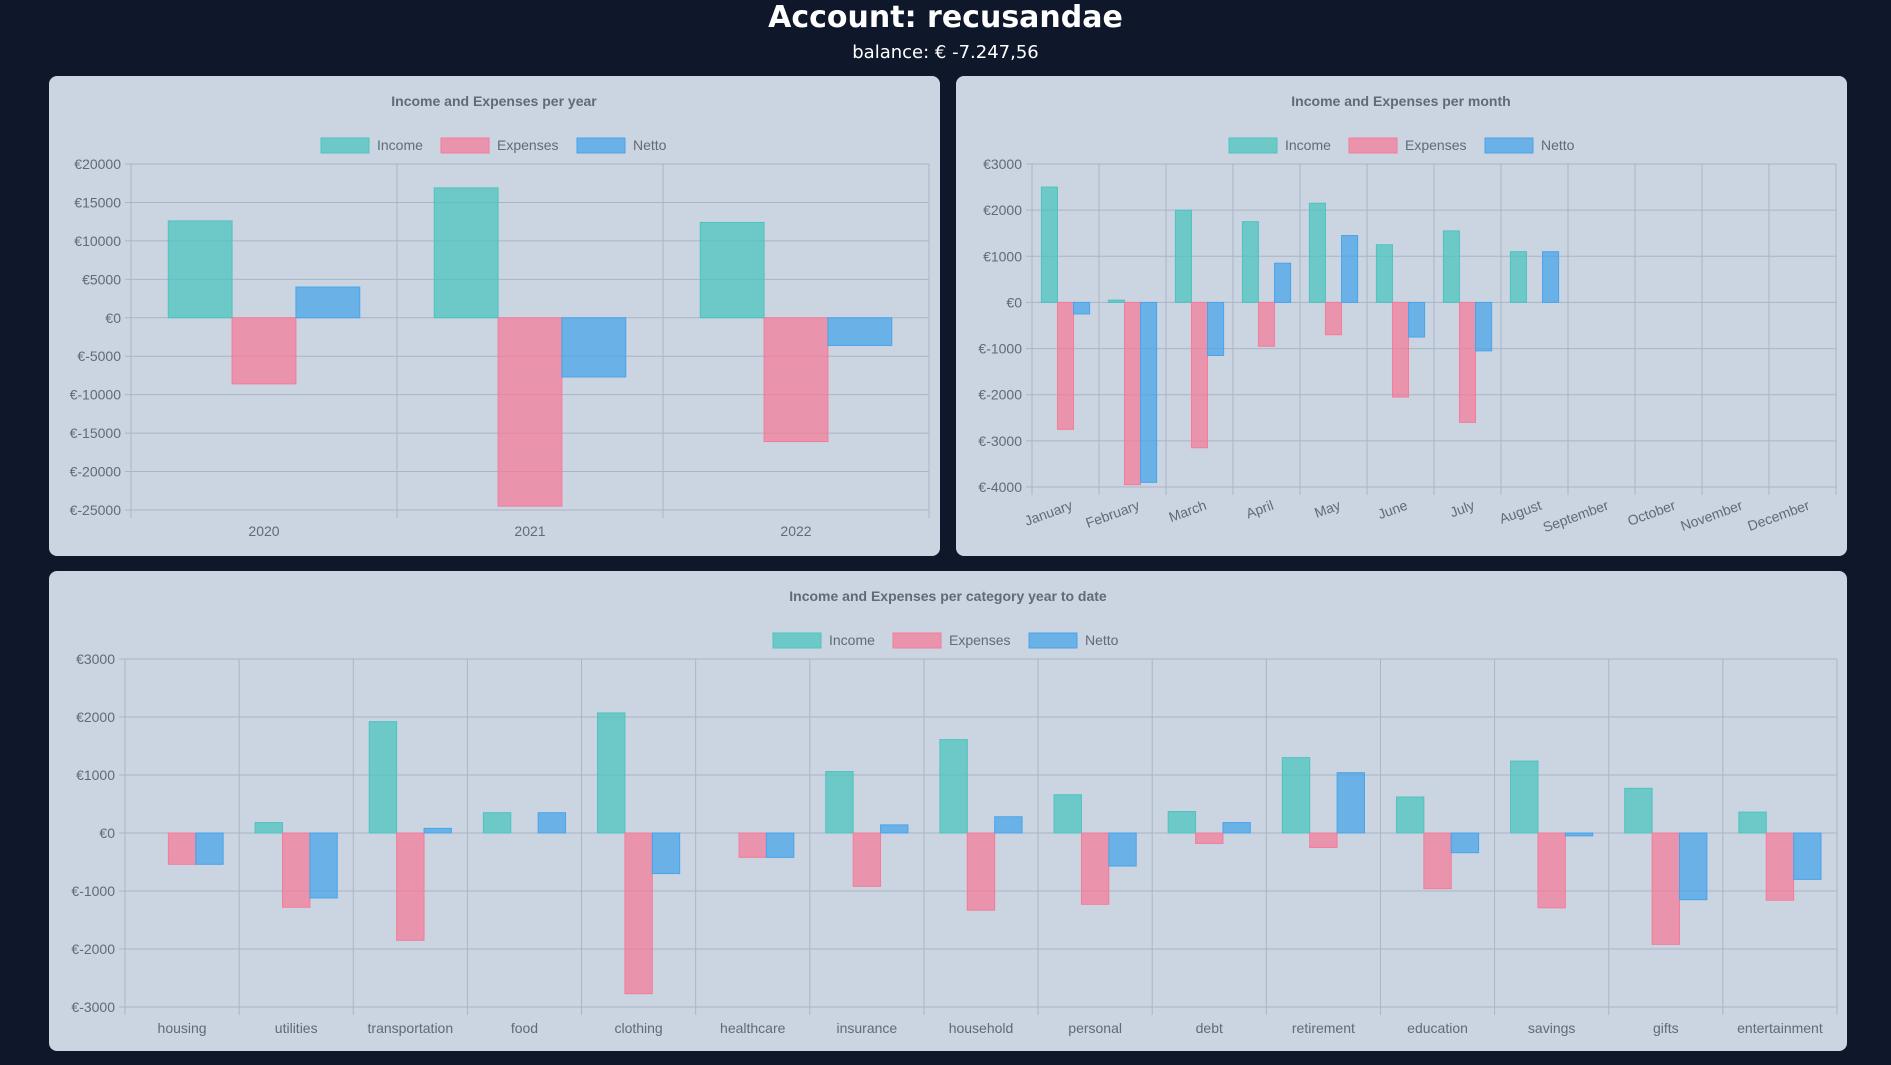 The image size is (1891, 1065). I want to click on x-tick-label: February, so click(1112, 514).